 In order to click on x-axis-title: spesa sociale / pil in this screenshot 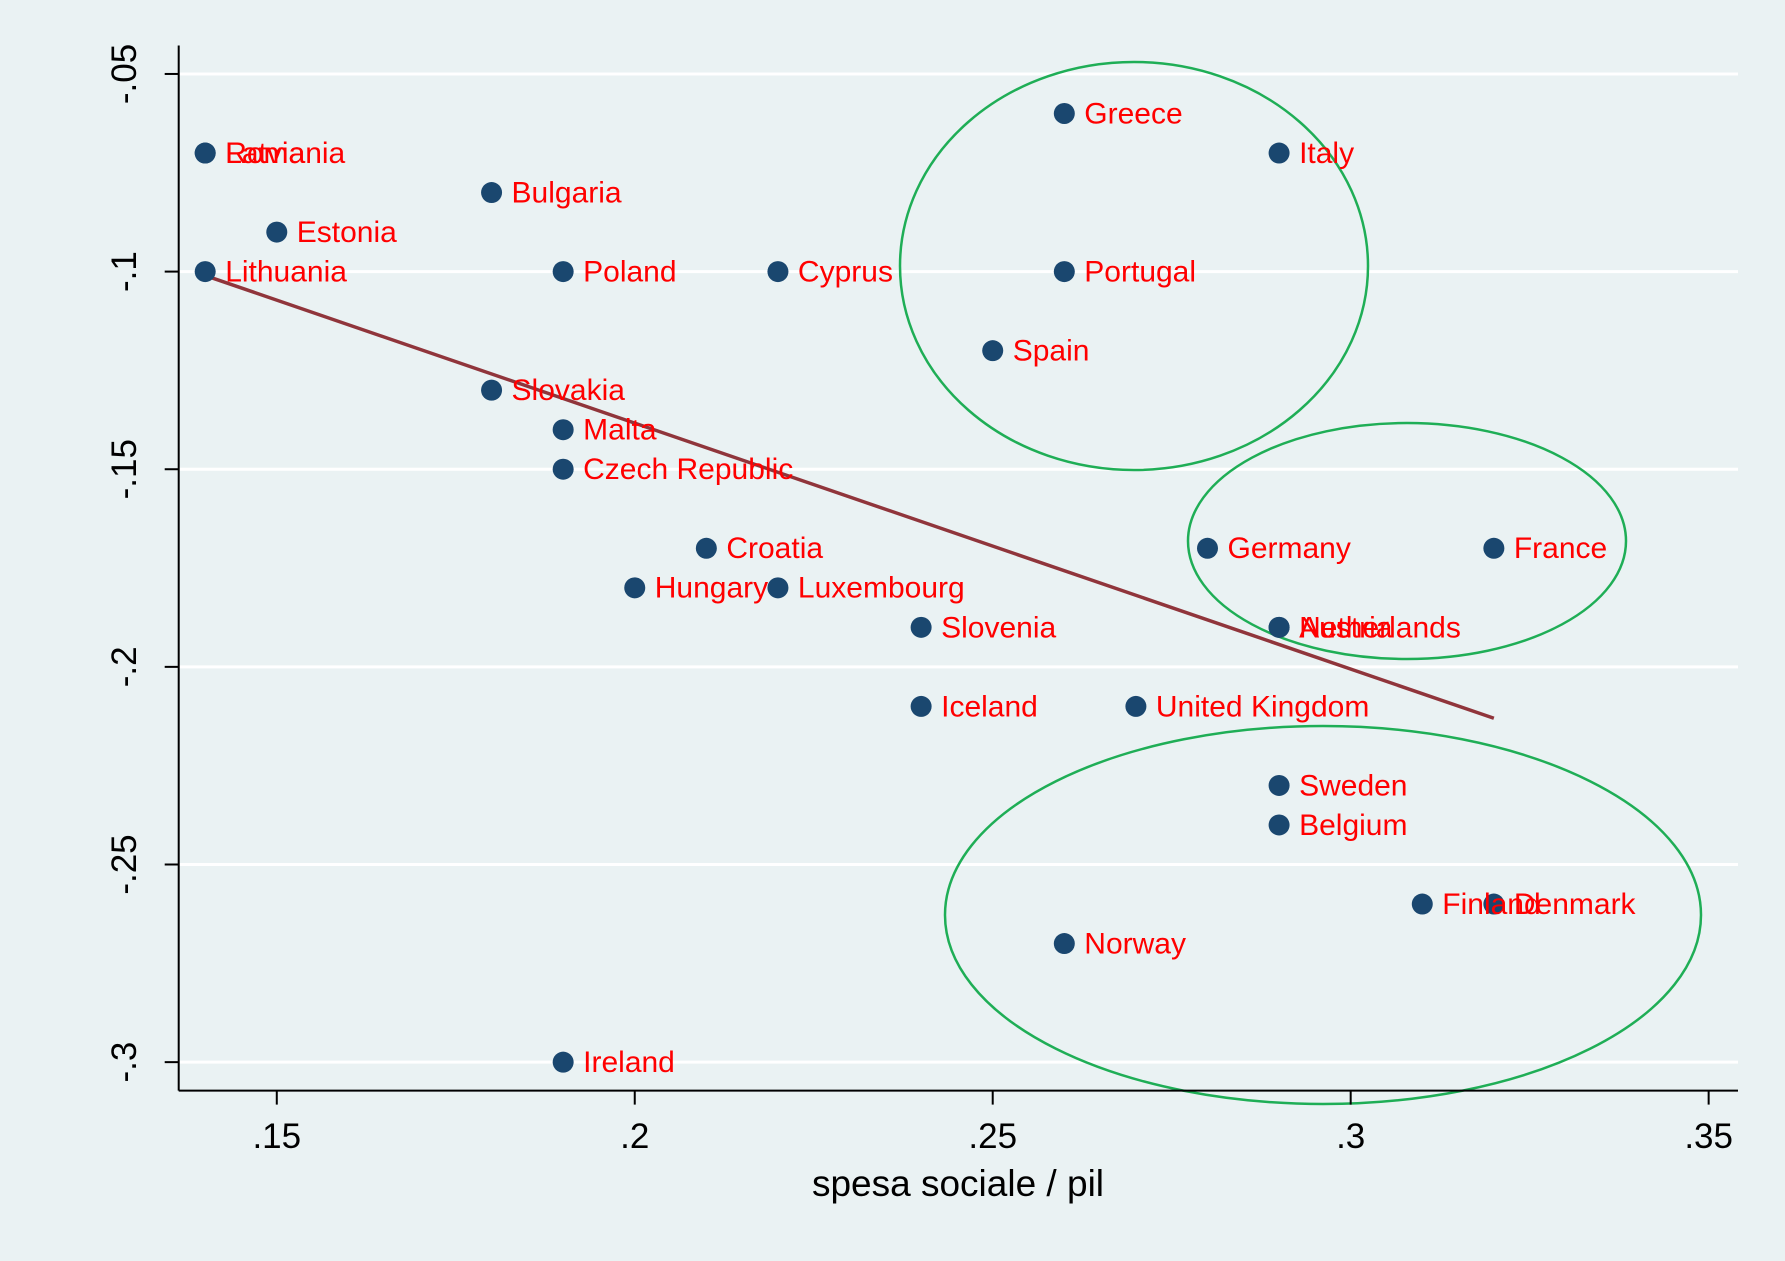, I will do `click(958, 1183)`.